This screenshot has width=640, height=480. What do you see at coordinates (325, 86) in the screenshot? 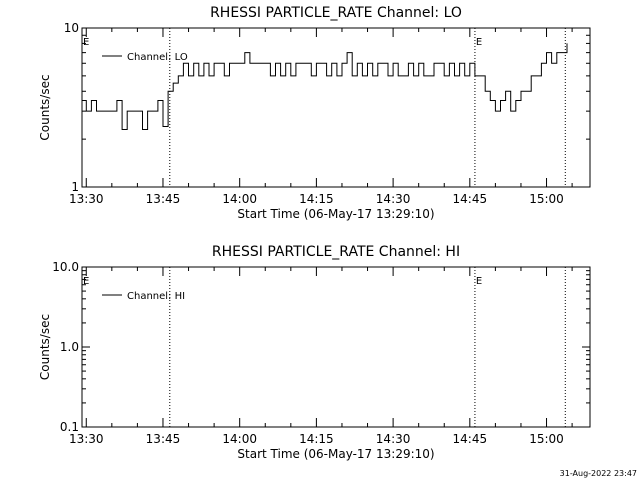
I see `series-line-primary` at bounding box center [325, 86].